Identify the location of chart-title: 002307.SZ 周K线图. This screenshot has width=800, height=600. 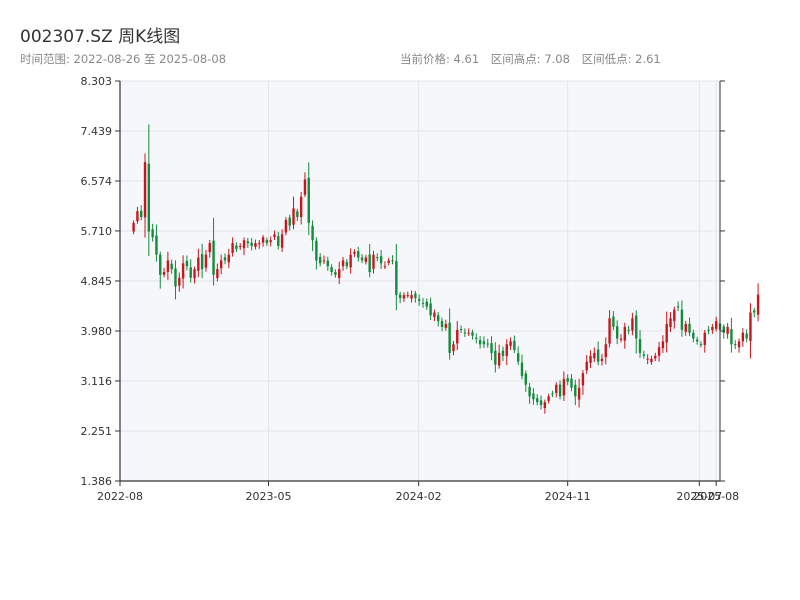
(100, 37).